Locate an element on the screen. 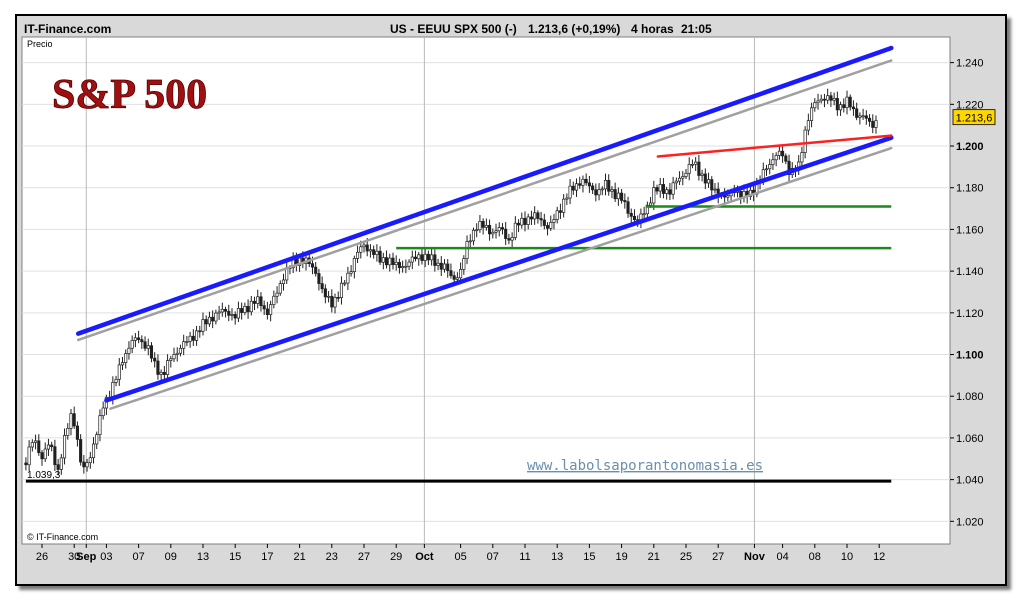  y-tick-label: 1.080 is located at coordinates (970, 397).